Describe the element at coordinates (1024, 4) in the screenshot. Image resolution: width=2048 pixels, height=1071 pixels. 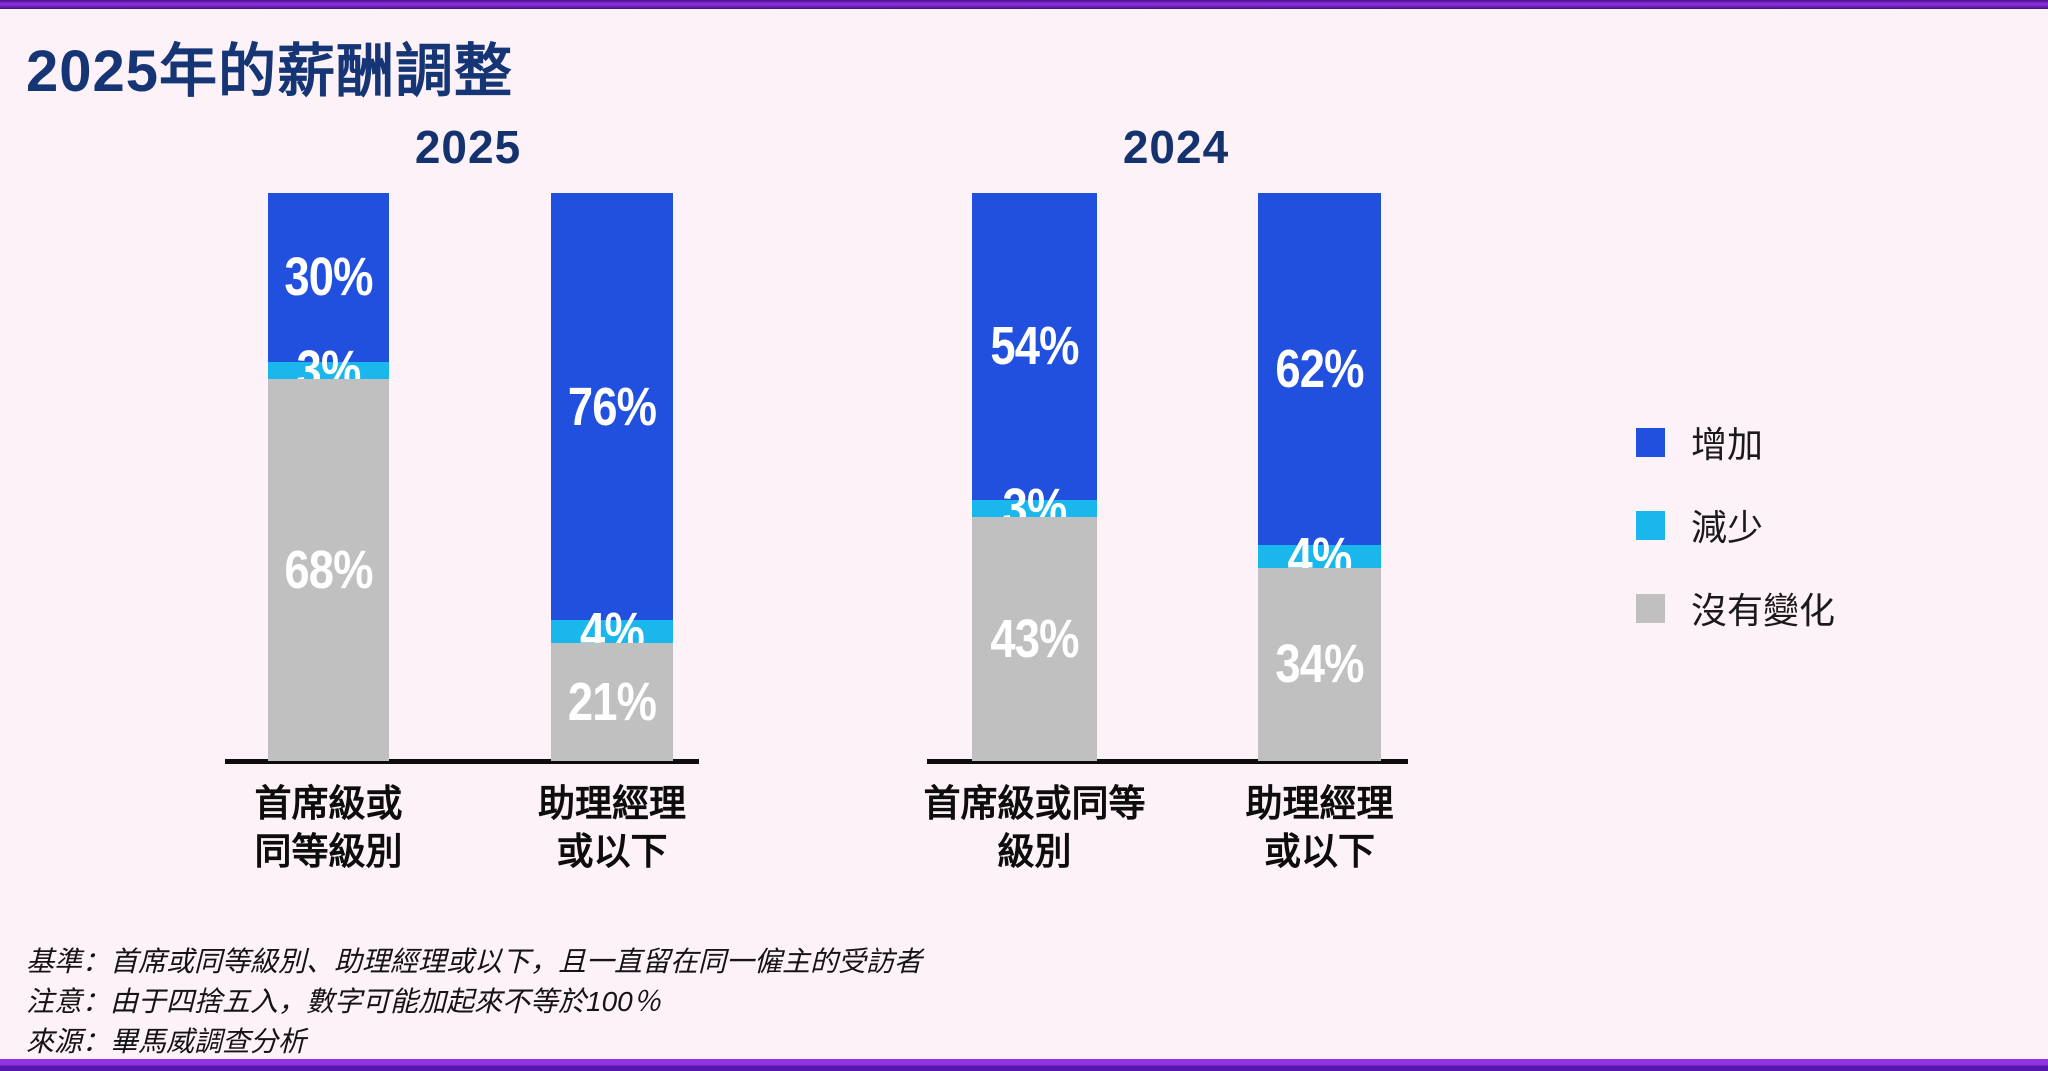
I see `top-border-rule` at that location.